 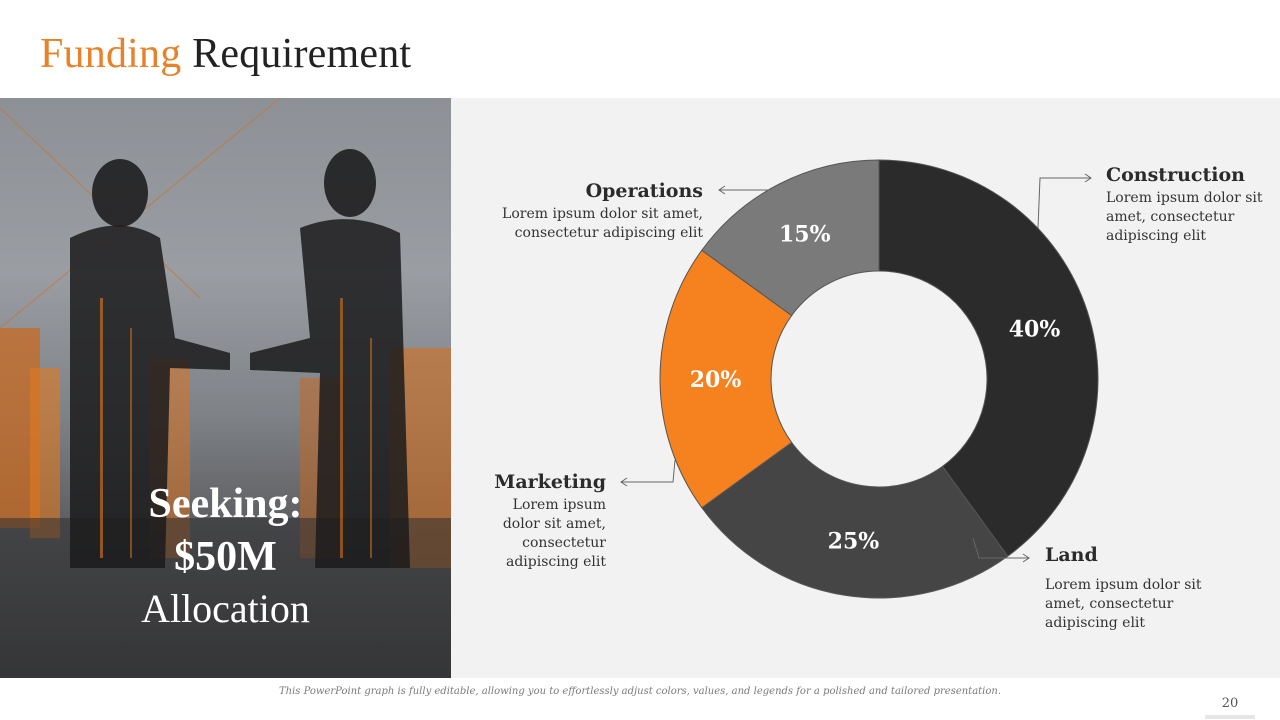 What do you see at coordinates (1035, 329) in the screenshot?
I see `pct-label-construction: 40%` at bounding box center [1035, 329].